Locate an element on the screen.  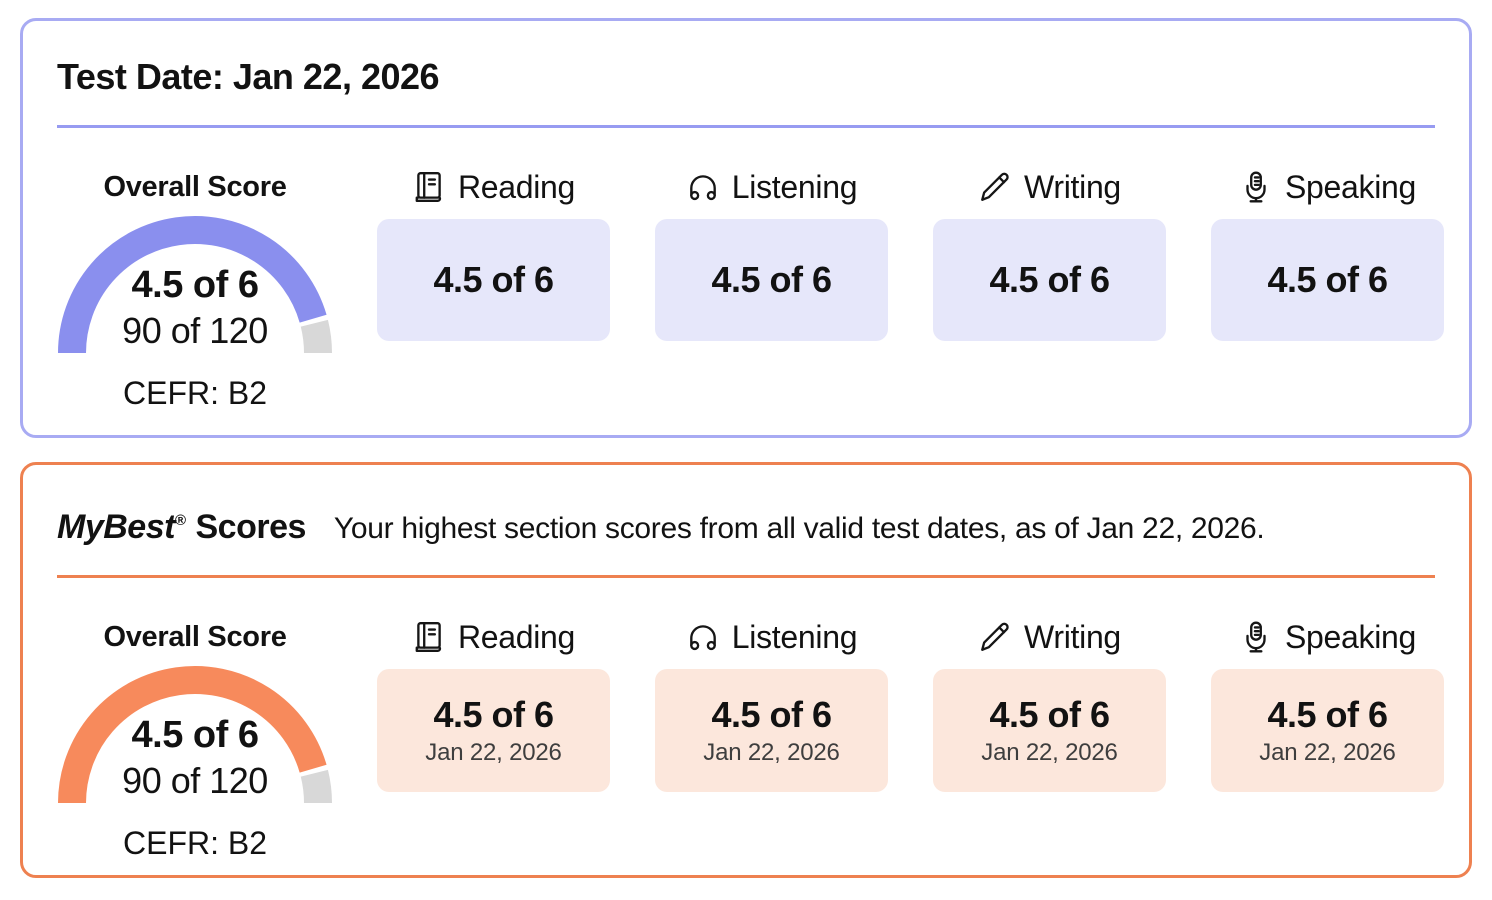
section-writing: Writing 4.5 of 6 is located at coordinates (1049, 291).